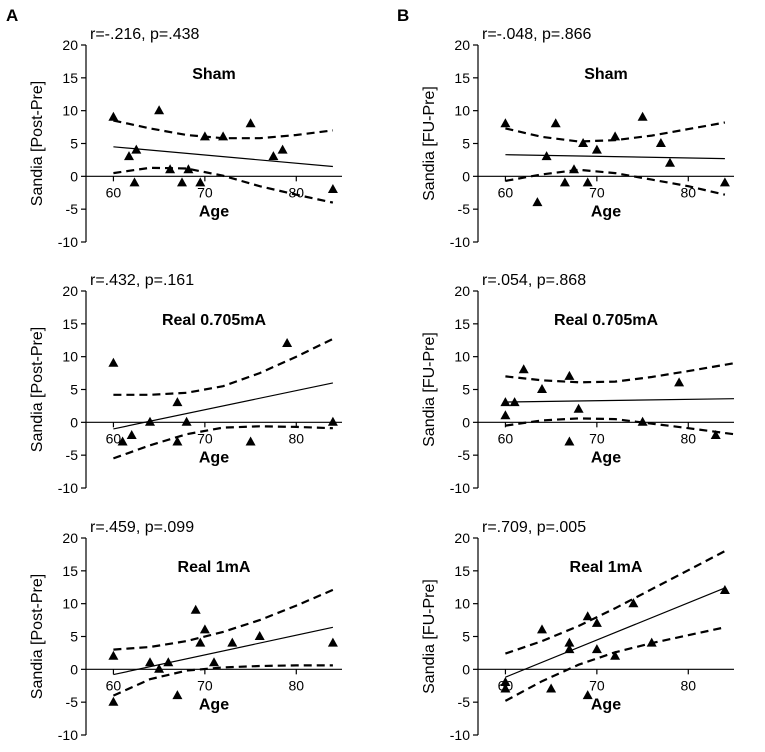  Describe the element at coordinates (142, 280) in the screenshot. I see `stat-annotation: r=.432, p=.161` at that location.